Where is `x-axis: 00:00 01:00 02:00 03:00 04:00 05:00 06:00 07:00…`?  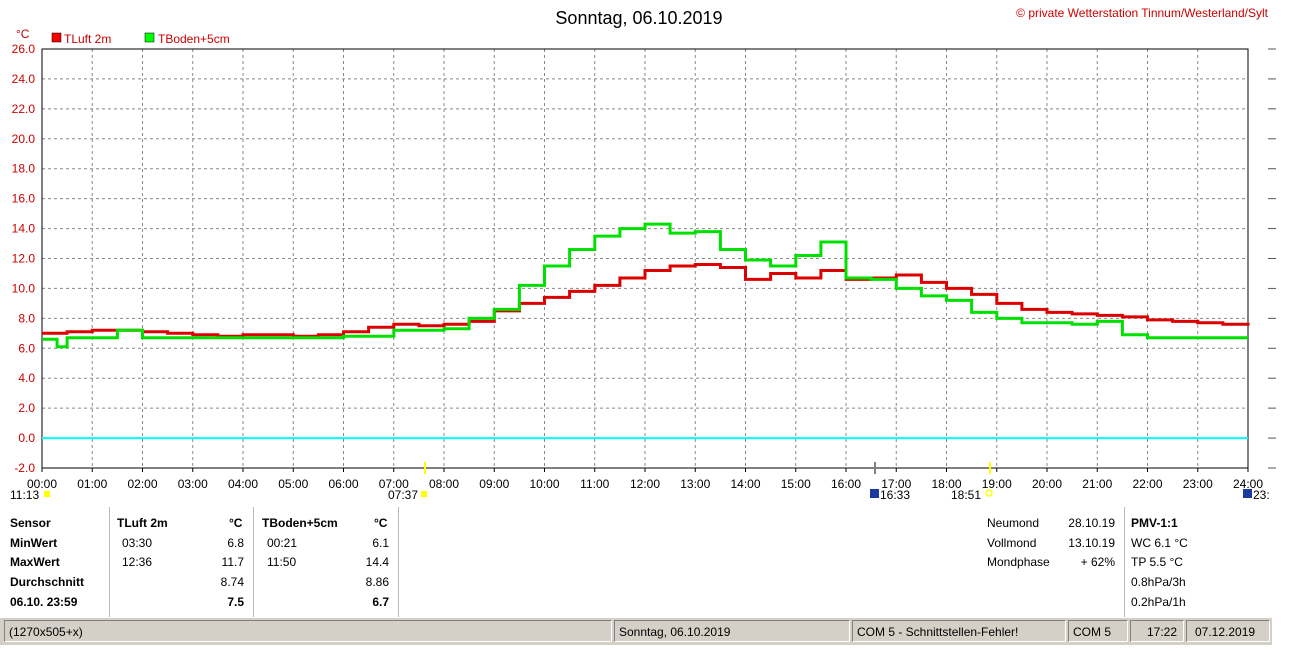
x-axis: 00:00 01:00 02:00 03:00 04:00 05:00 06:00 07:00… is located at coordinates (645, 479).